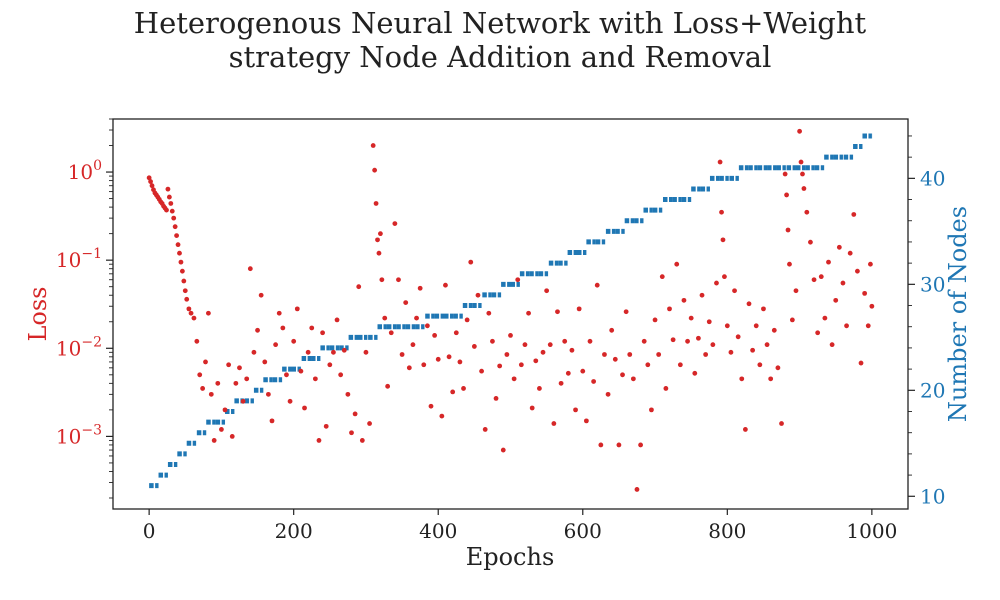 The image size is (1000, 600). Describe the element at coordinates (932, 390) in the screenshot. I see `right-y-tick-label: 20` at that location.